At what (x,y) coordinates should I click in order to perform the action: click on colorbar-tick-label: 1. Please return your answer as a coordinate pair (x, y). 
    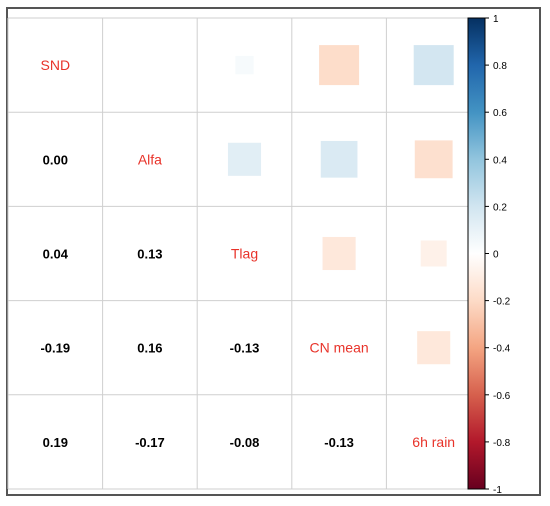
    Looking at the image, I should click on (496, 19).